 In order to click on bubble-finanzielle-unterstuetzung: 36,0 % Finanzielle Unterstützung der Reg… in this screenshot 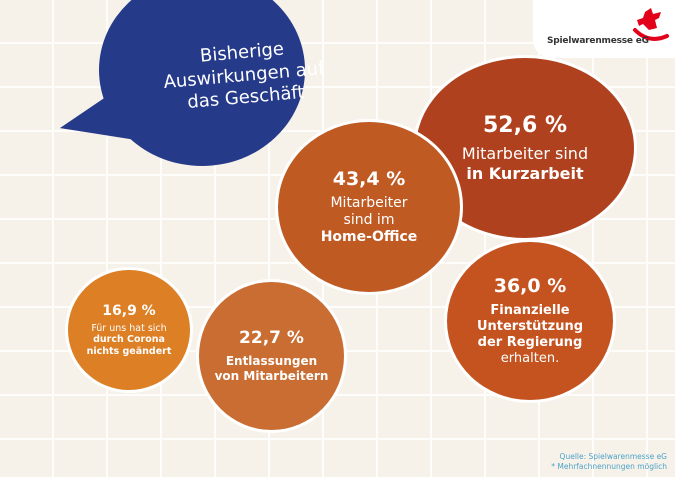, I will do `click(530, 321)`.